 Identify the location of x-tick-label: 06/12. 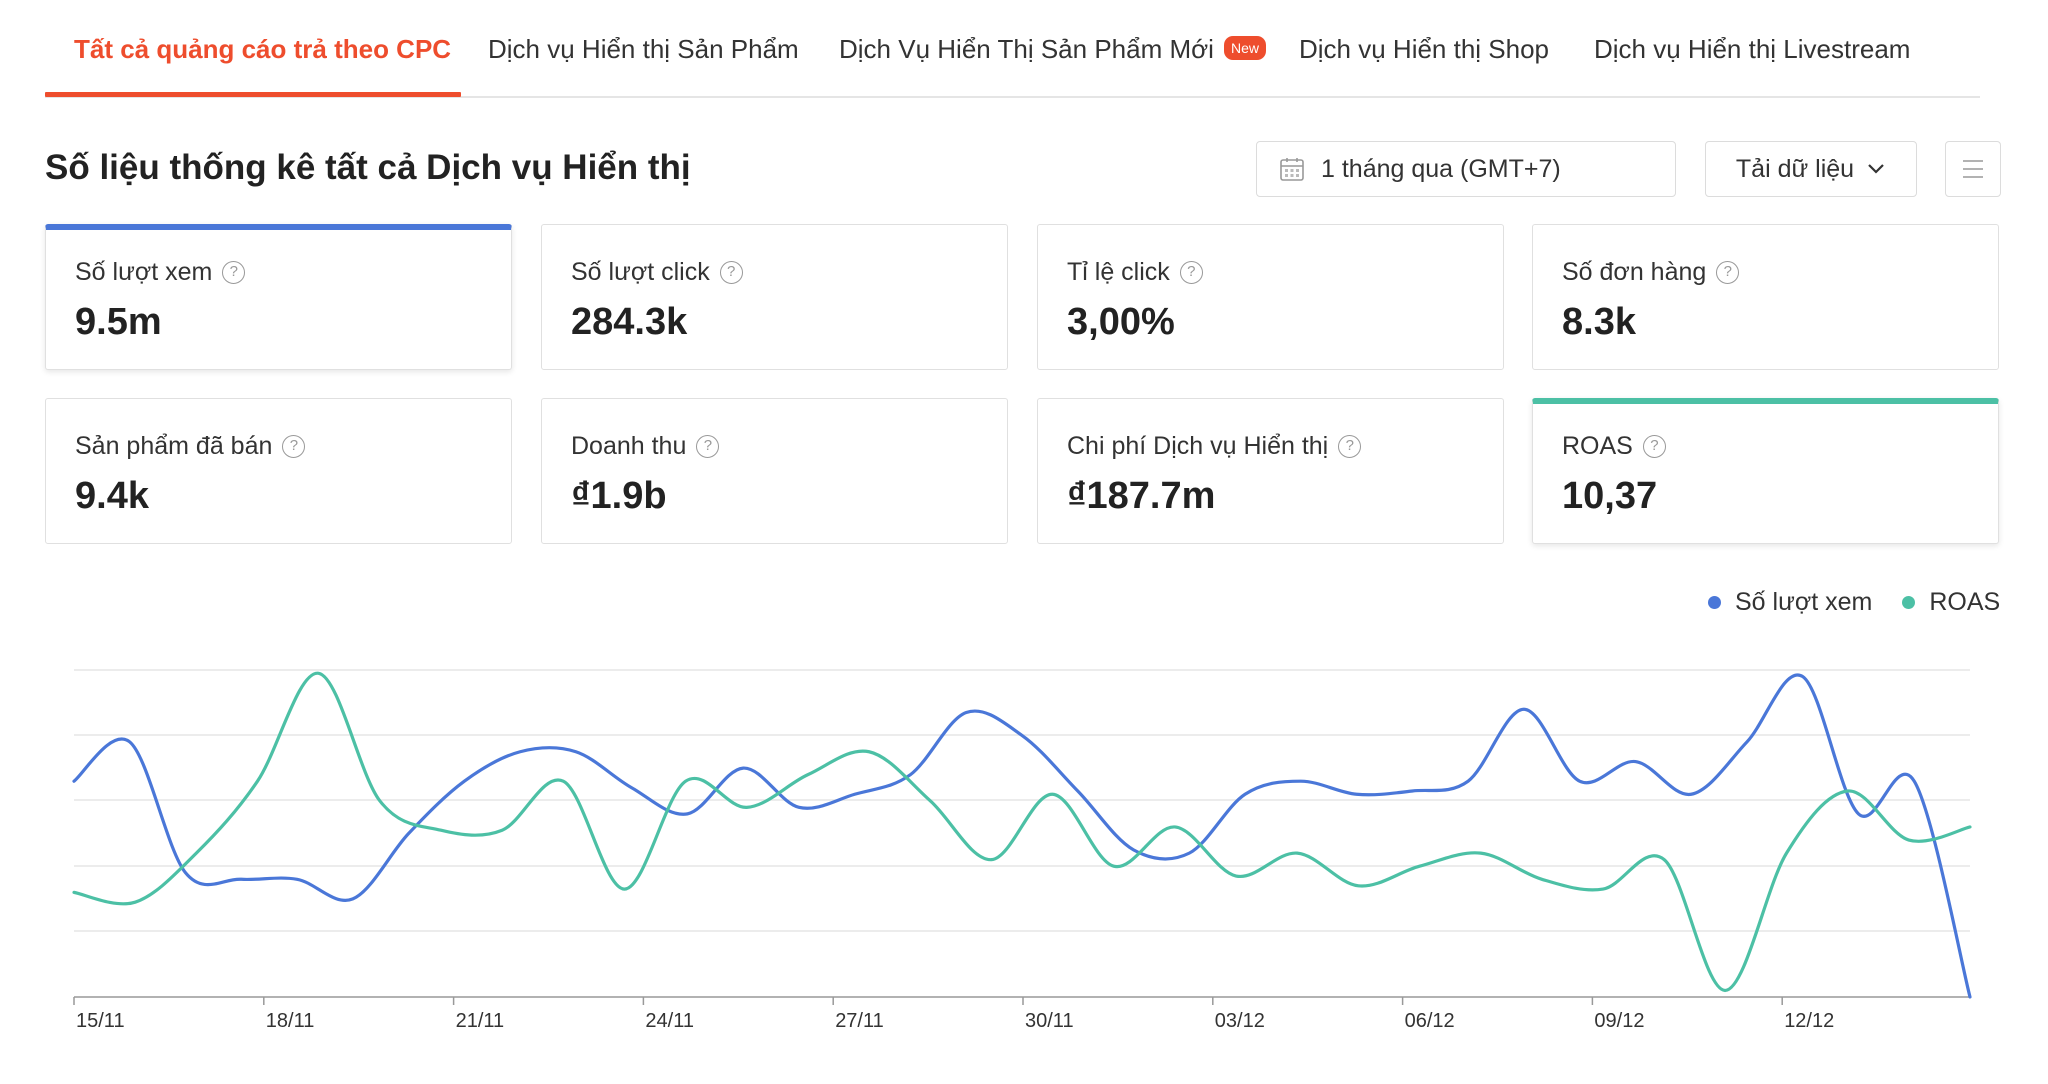
(1430, 1021).